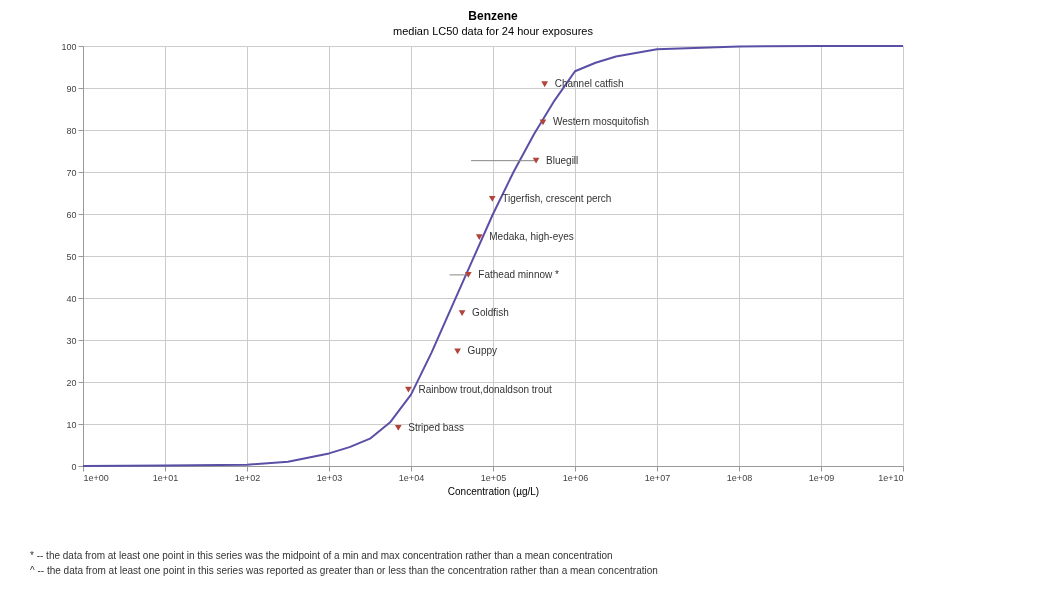  I want to click on x-tick-label: 1e+08, so click(739, 477).